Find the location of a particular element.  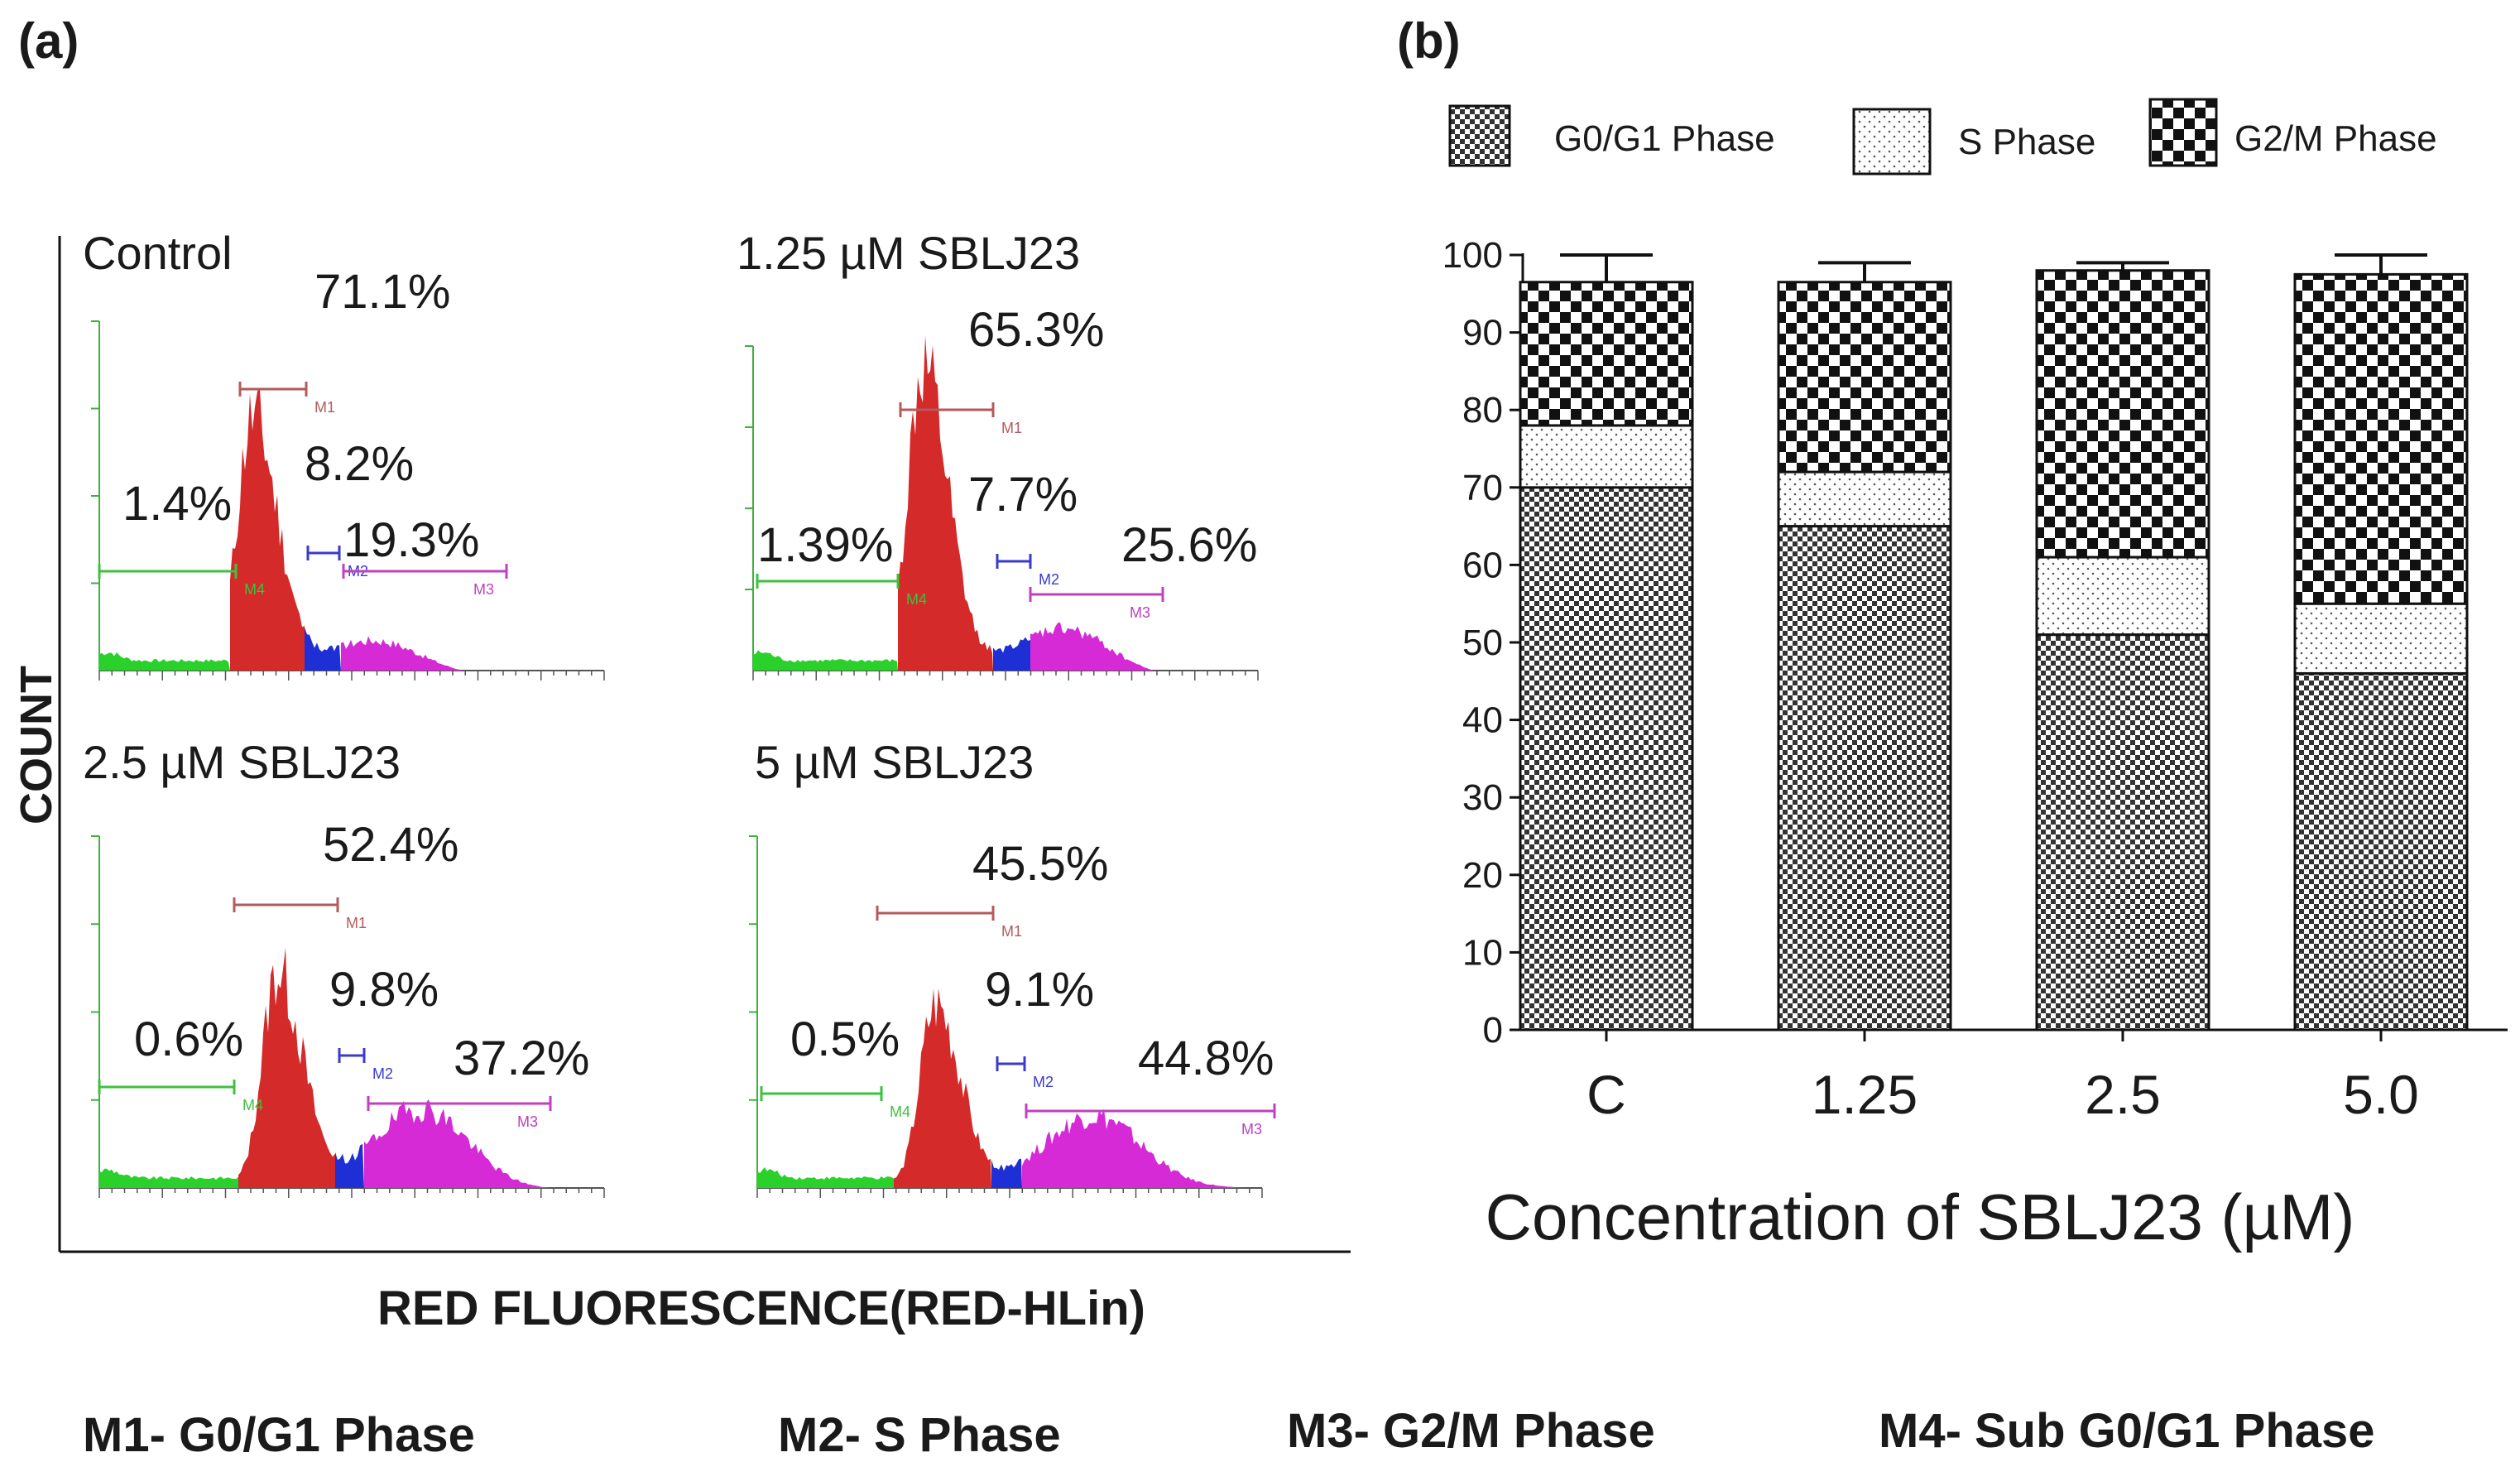

histogram-panel-3: 2.5 µM SBLJ23 M1 M4 M2 M3 52.4% 0.6% 9.8% 37.2% is located at coordinates (344, 967).